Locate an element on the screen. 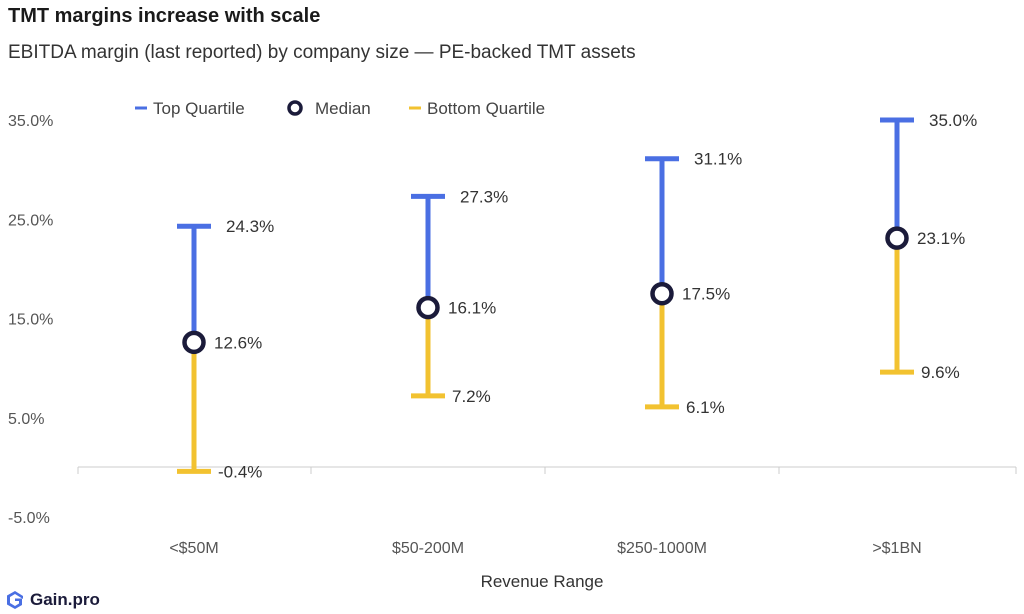 The width and height of the screenshot is (1024, 614). legend-top-quartile-label: Top Quartile is located at coordinates (199, 108).